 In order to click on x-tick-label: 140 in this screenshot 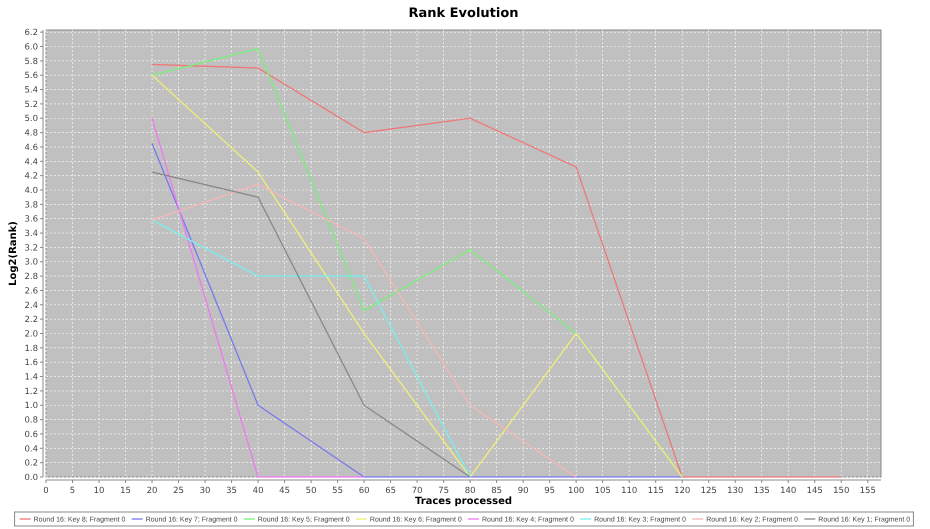, I will do `click(788, 491)`.